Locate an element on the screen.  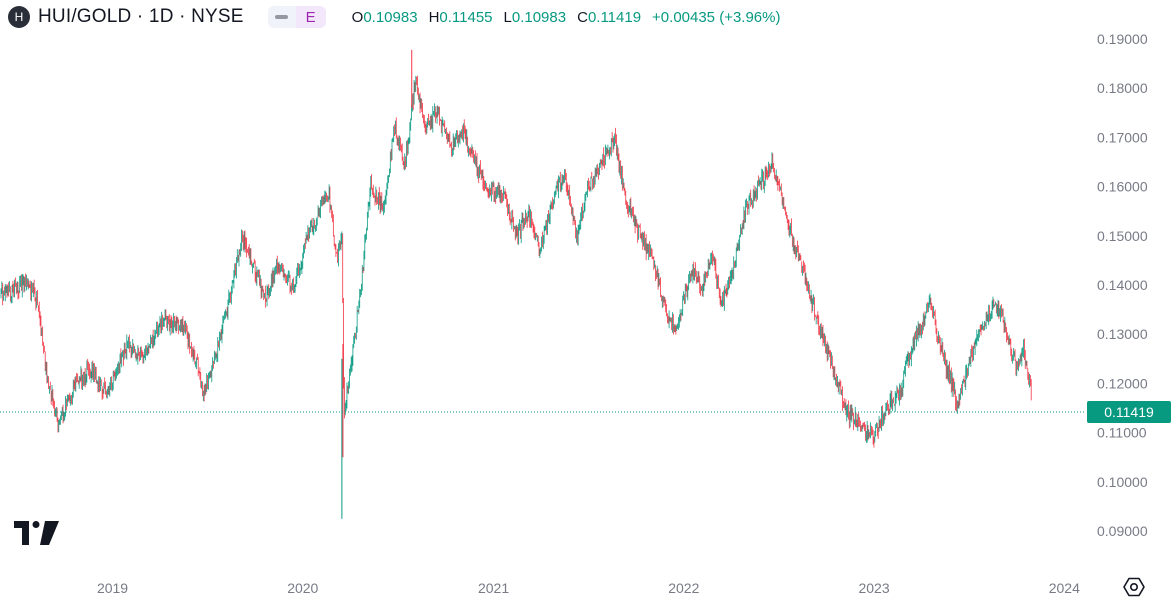
change-value: +0.00435 (+3.96%) is located at coordinates (716, 17).